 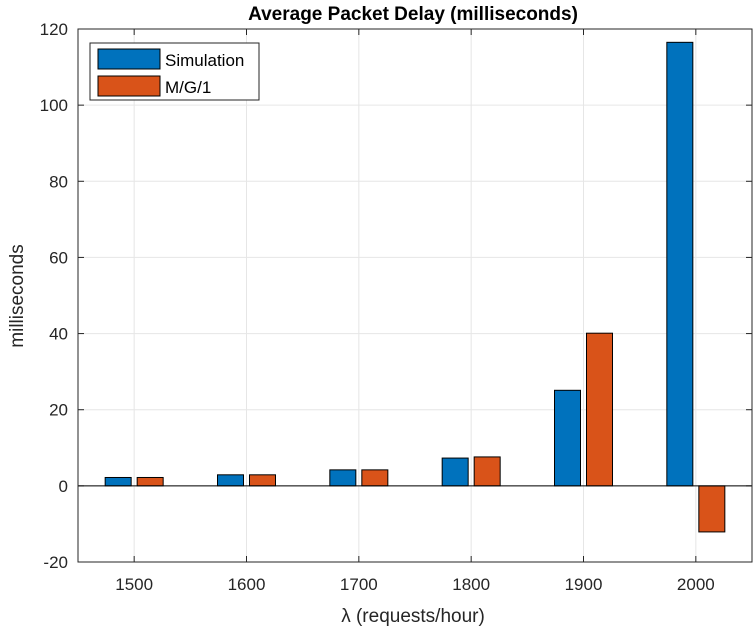 What do you see at coordinates (696, 584) in the screenshot?
I see `x-tick-label: 2000` at bounding box center [696, 584].